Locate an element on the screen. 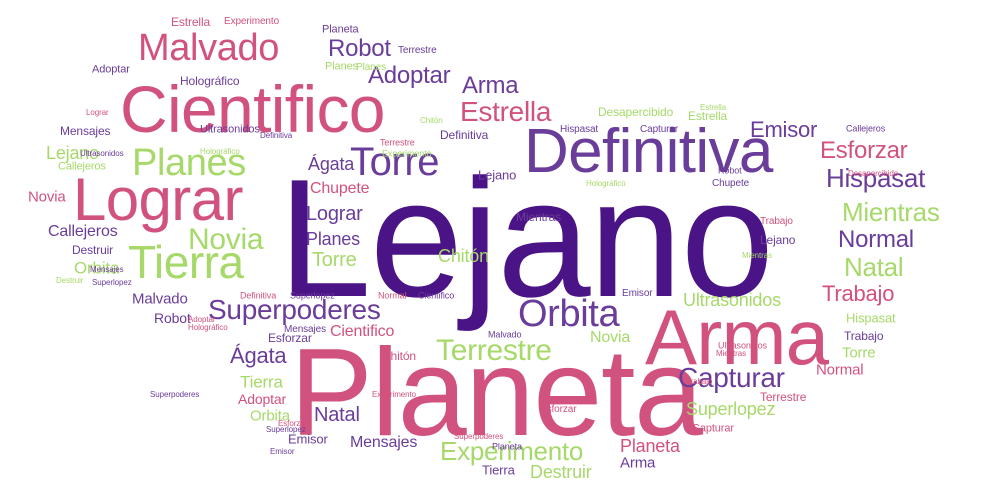  word-robot-smaller: Robot is located at coordinates (730, 170).